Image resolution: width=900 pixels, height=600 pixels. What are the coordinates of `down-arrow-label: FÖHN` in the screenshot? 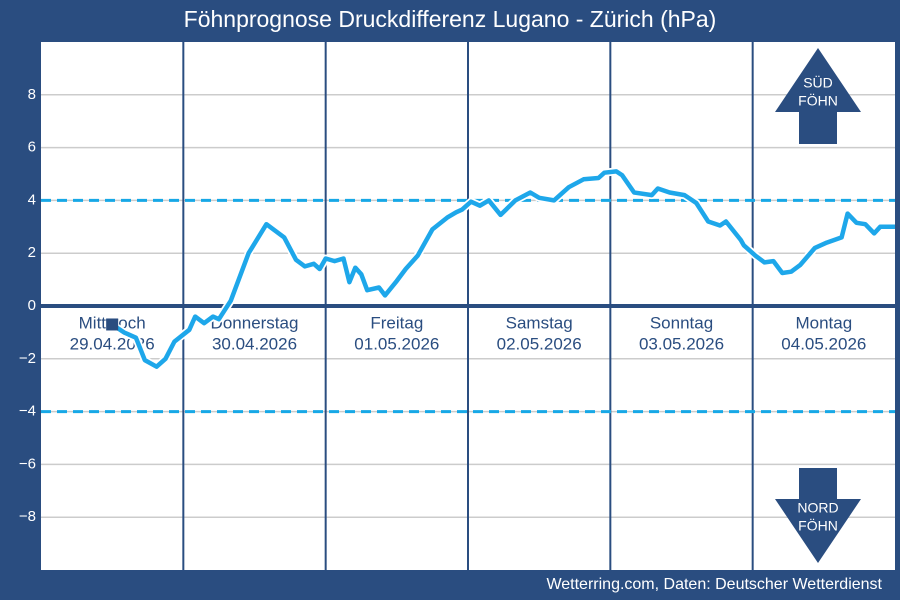 It's located at (818, 525).